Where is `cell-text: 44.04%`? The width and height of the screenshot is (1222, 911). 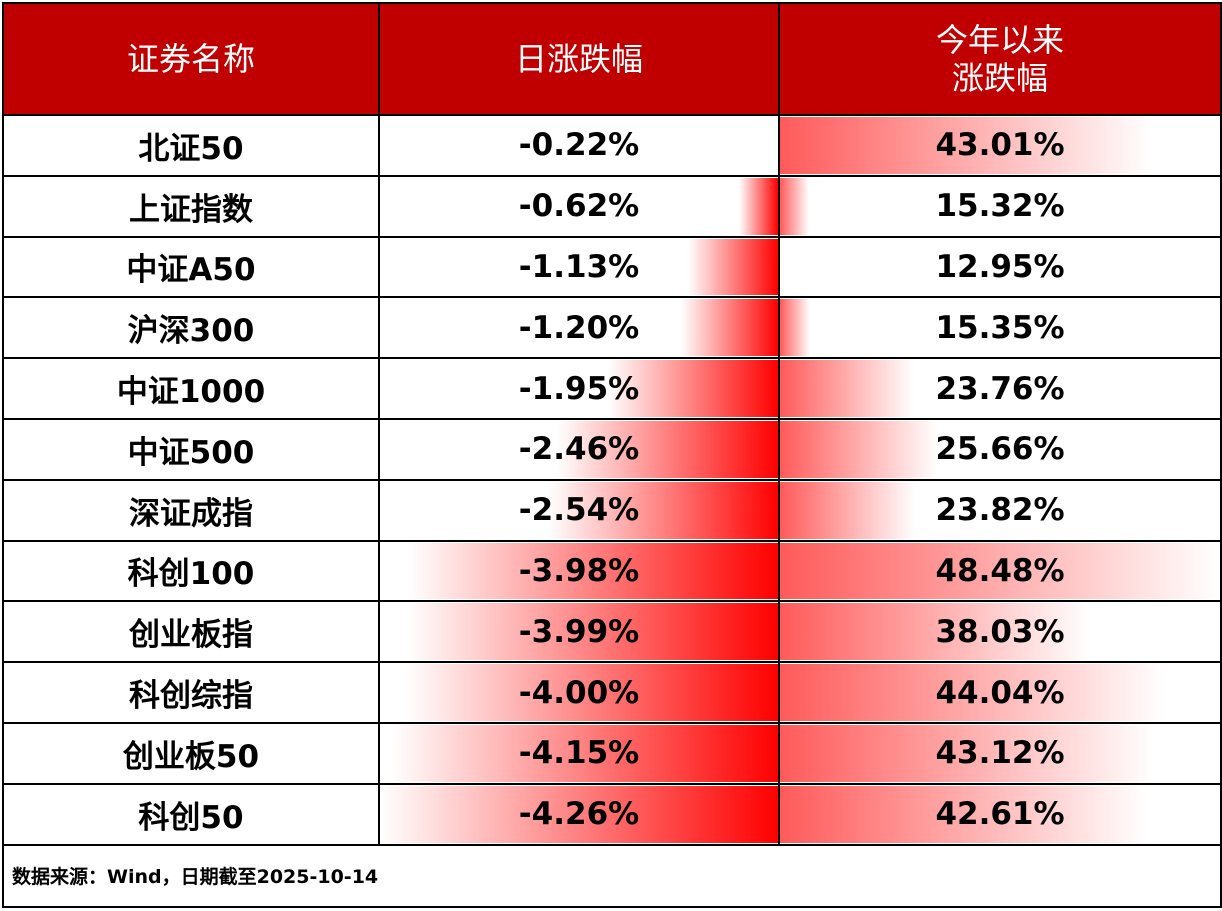
cell-text: 44.04% is located at coordinates (1000, 692).